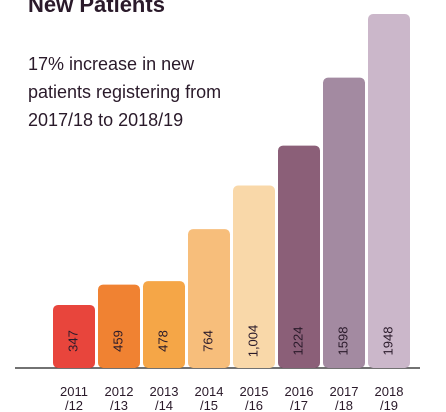 This screenshot has height=412, width=446. What do you see at coordinates (389, 398) in the screenshot?
I see `x-tick-label: 2018/19` at bounding box center [389, 398].